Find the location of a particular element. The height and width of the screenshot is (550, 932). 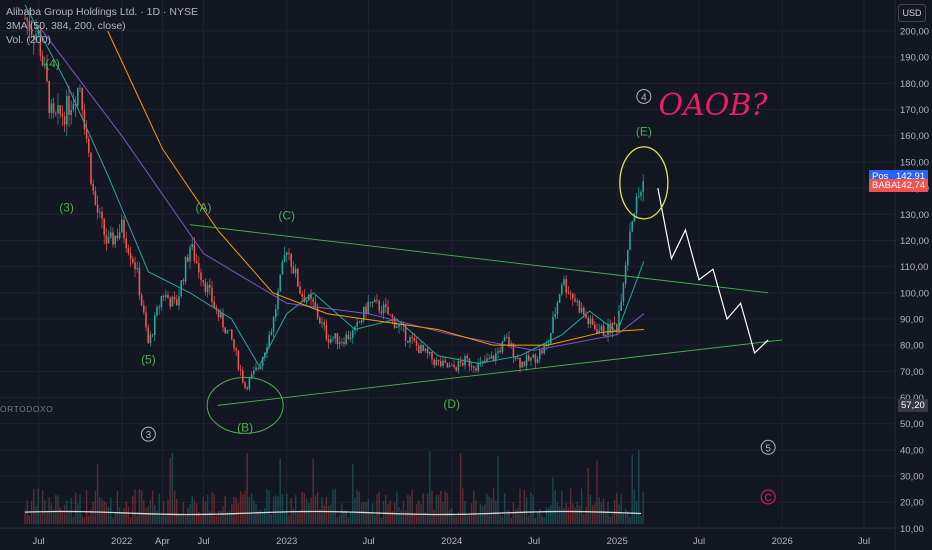

circled-label-text: 3 is located at coordinates (149, 435).